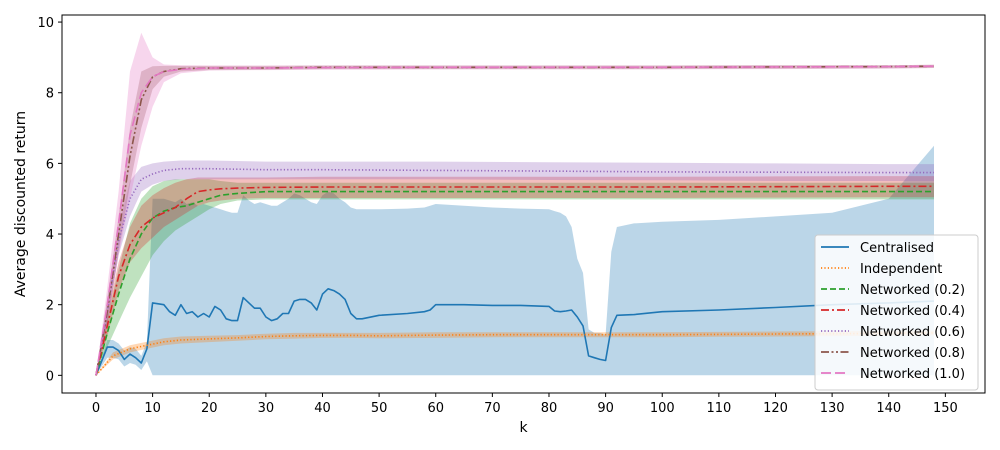 The width and height of the screenshot is (1000, 450). I want to click on legend-label-networked-0-8: Networked (0.8), so click(912, 353).